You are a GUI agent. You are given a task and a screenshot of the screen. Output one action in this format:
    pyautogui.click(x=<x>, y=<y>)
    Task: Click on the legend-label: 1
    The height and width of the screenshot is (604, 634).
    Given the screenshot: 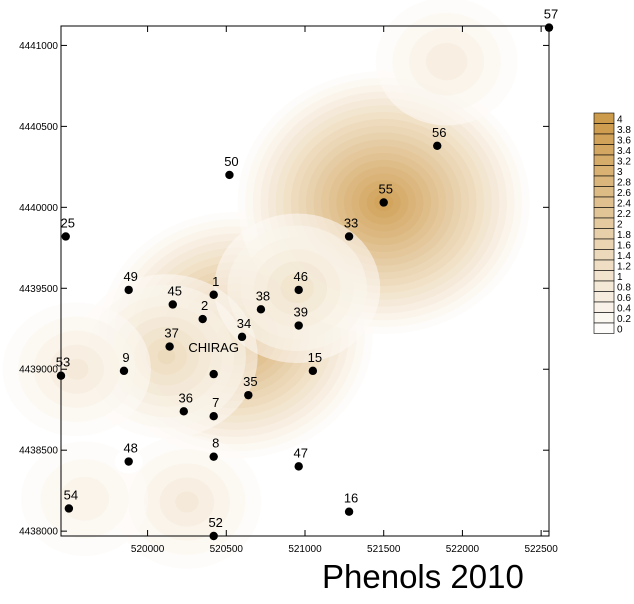 What is the action you would take?
    pyautogui.click(x=620, y=277)
    